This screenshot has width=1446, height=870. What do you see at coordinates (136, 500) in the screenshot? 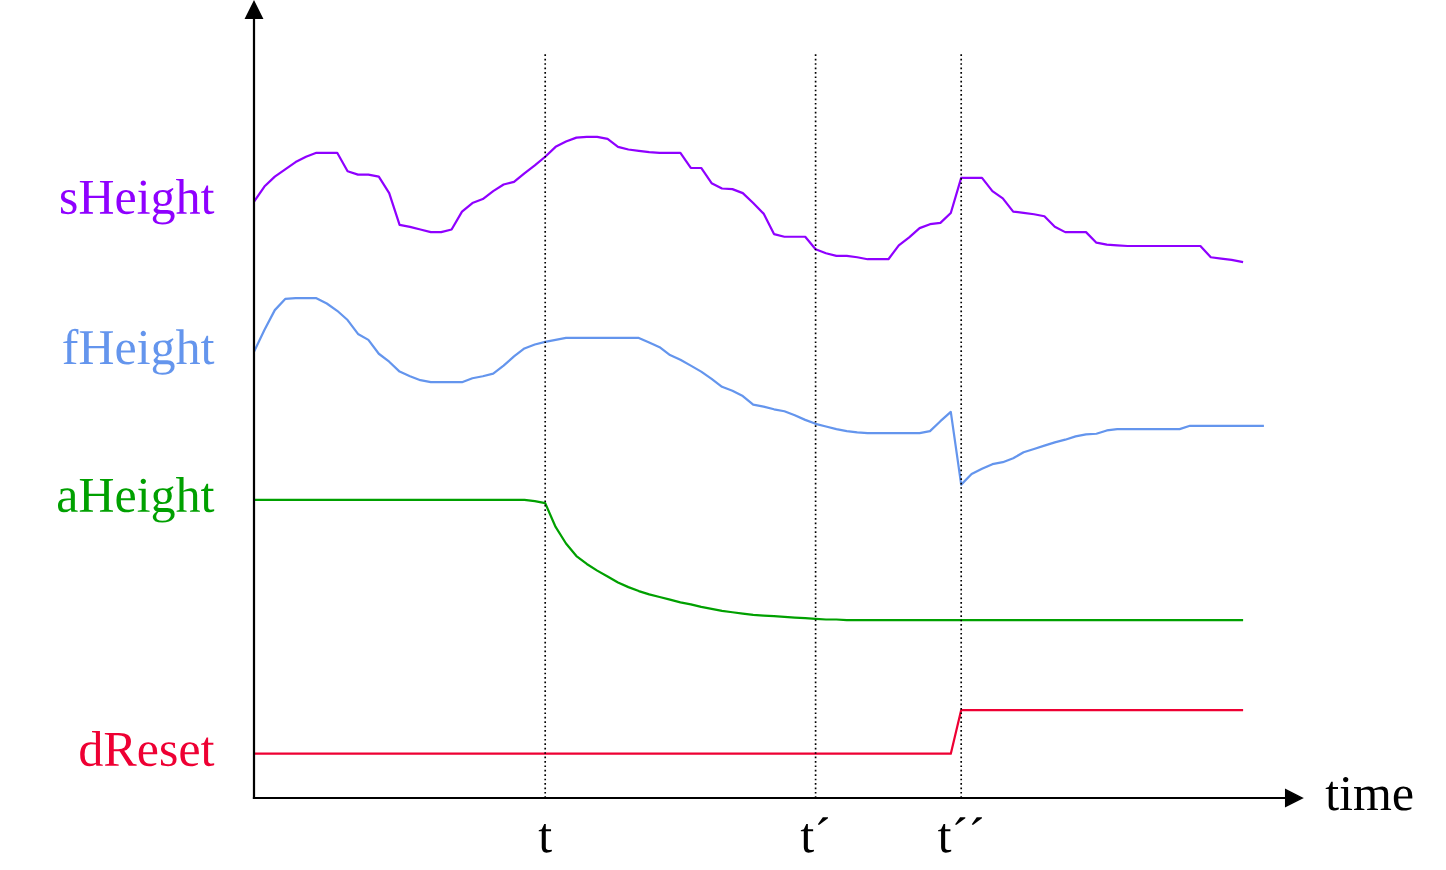
I see `series-label: aHeight` at bounding box center [136, 500].